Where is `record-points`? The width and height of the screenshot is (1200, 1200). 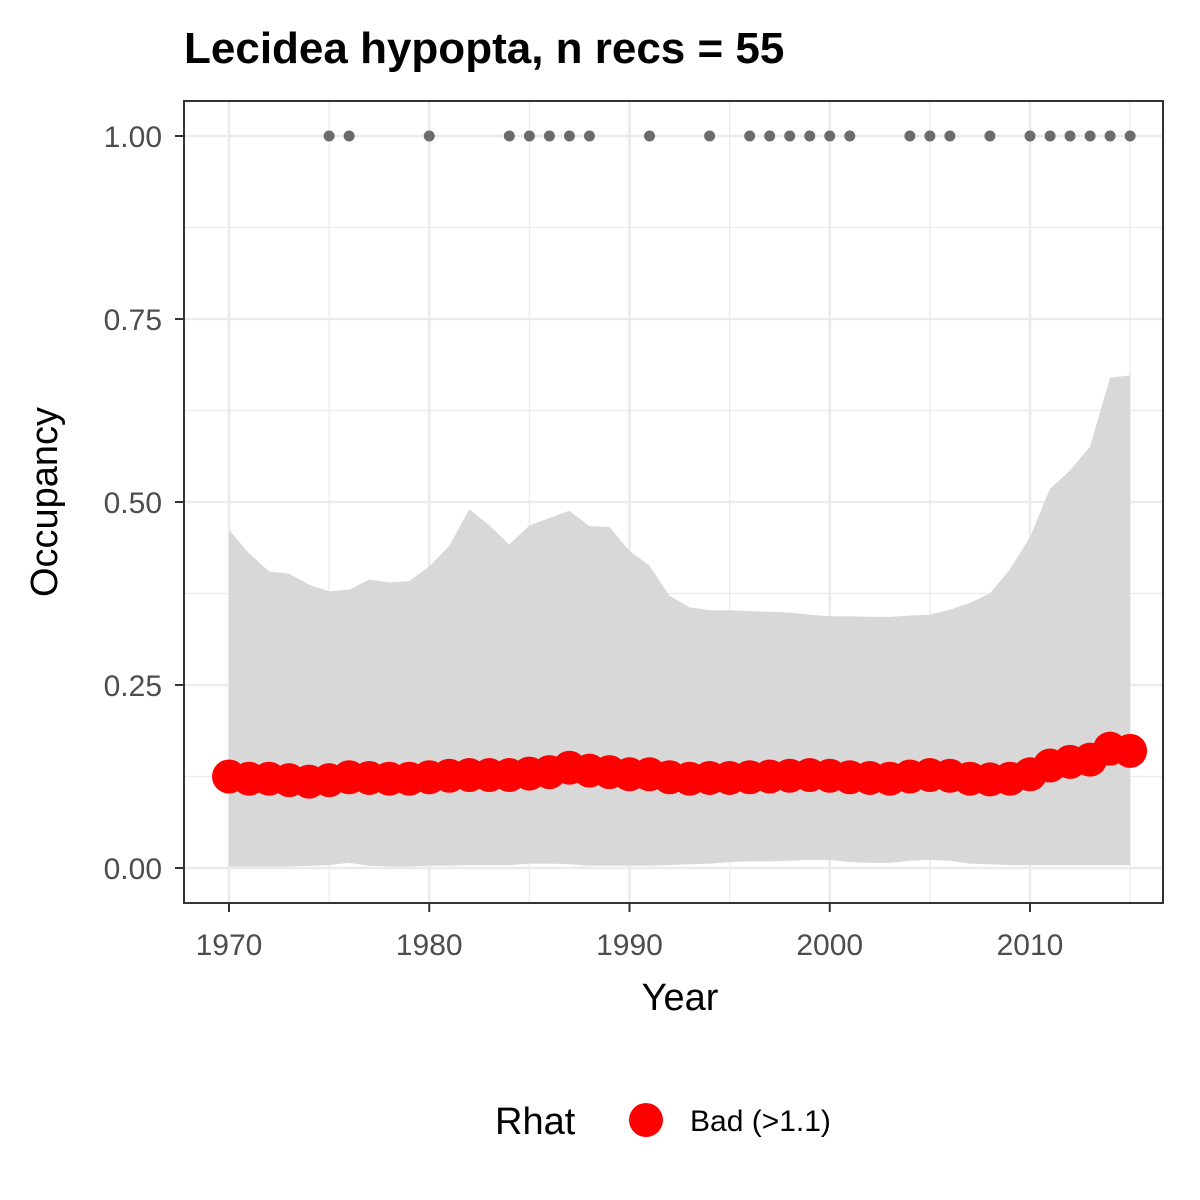 record-points is located at coordinates (729, 136).